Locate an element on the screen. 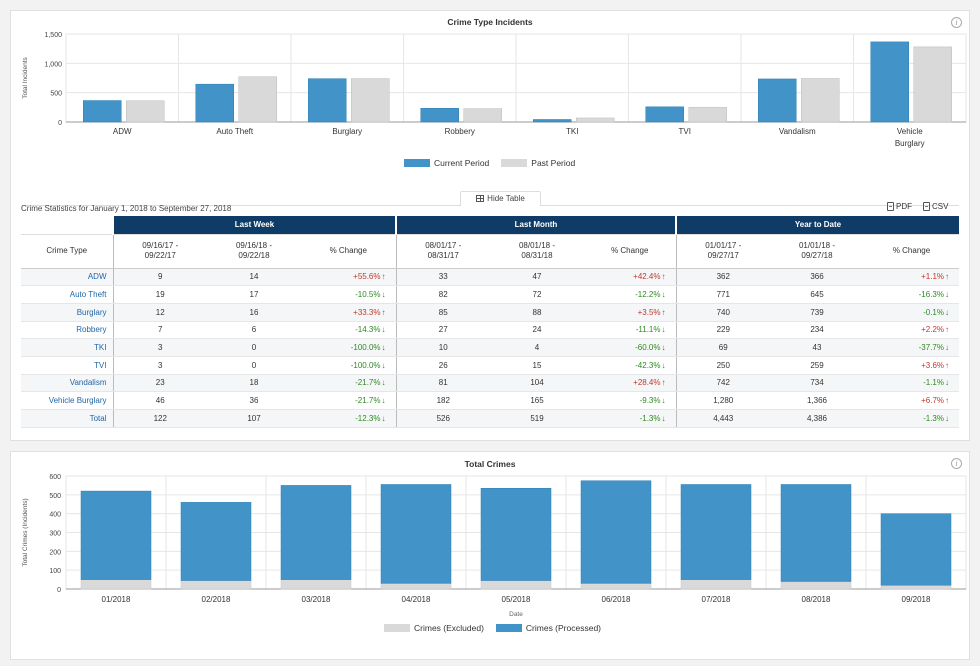 Image resolution: width=980 pixels, height=666 pixels. percent-change-value: -12.3% is located at coordinates (368, 418).